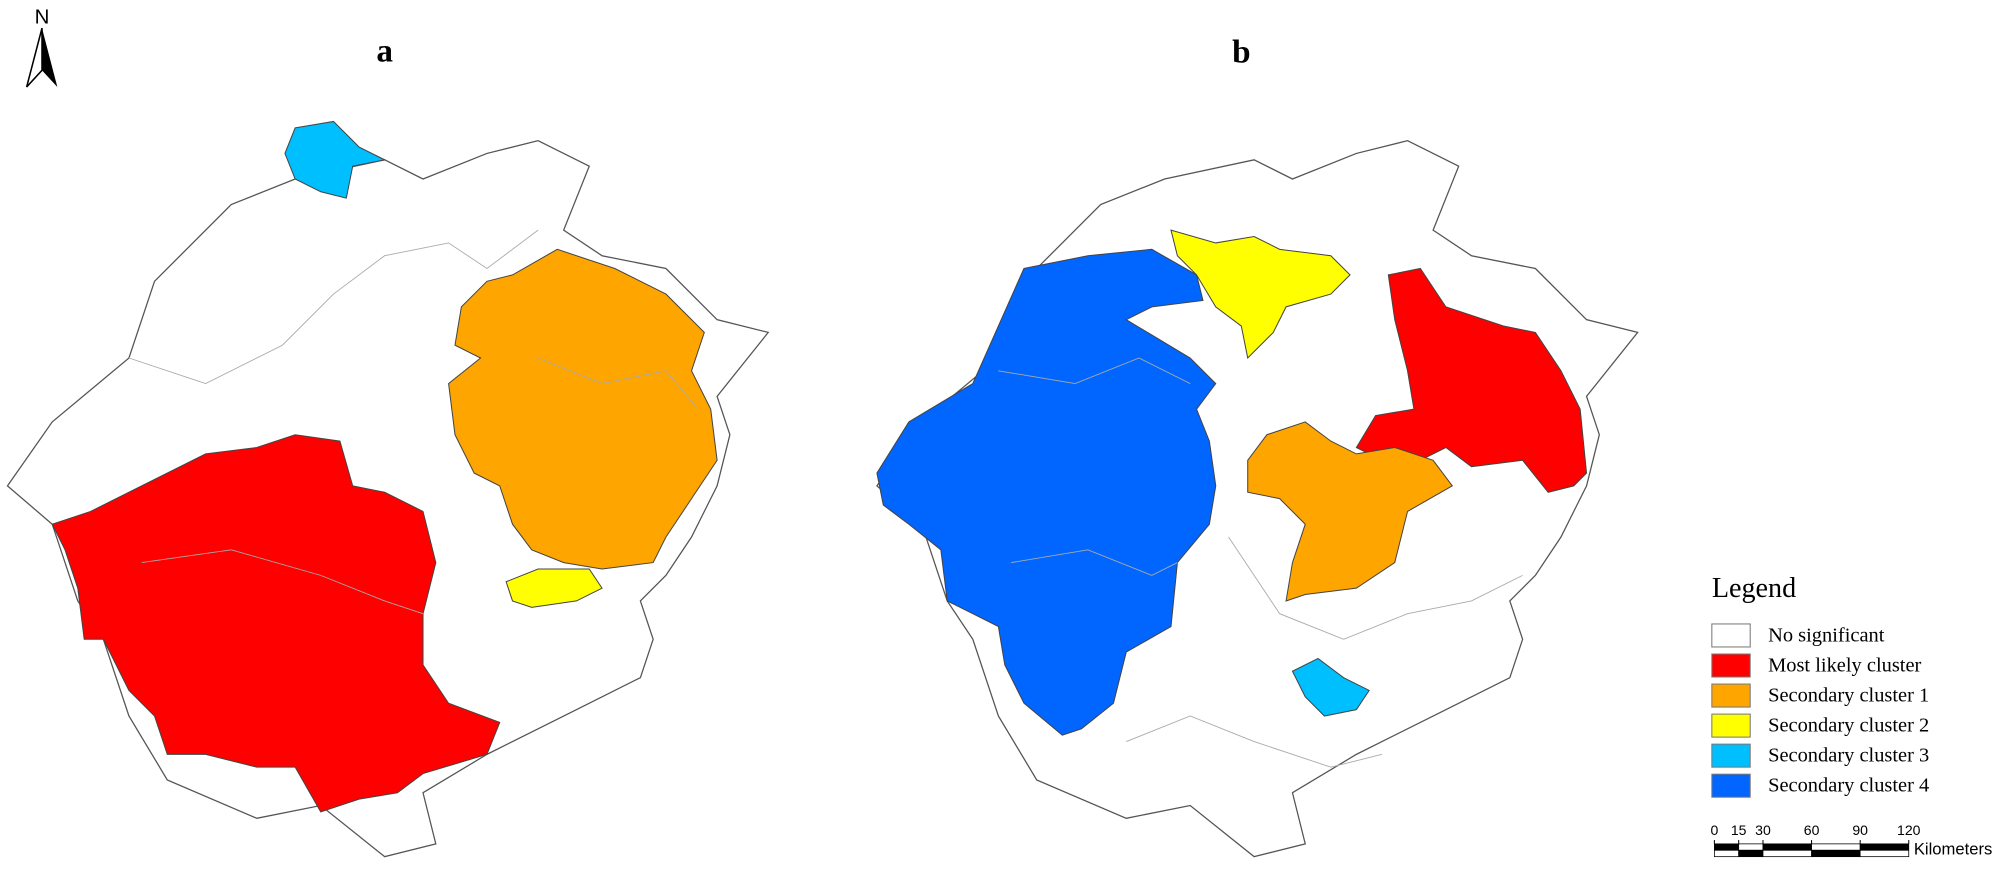 The width and height of the screenshot is (2007, 872). What do you see at coordinates (41, 46) in the screenshot?
I see `north-arrow: N` at bounding box center [41, 46].